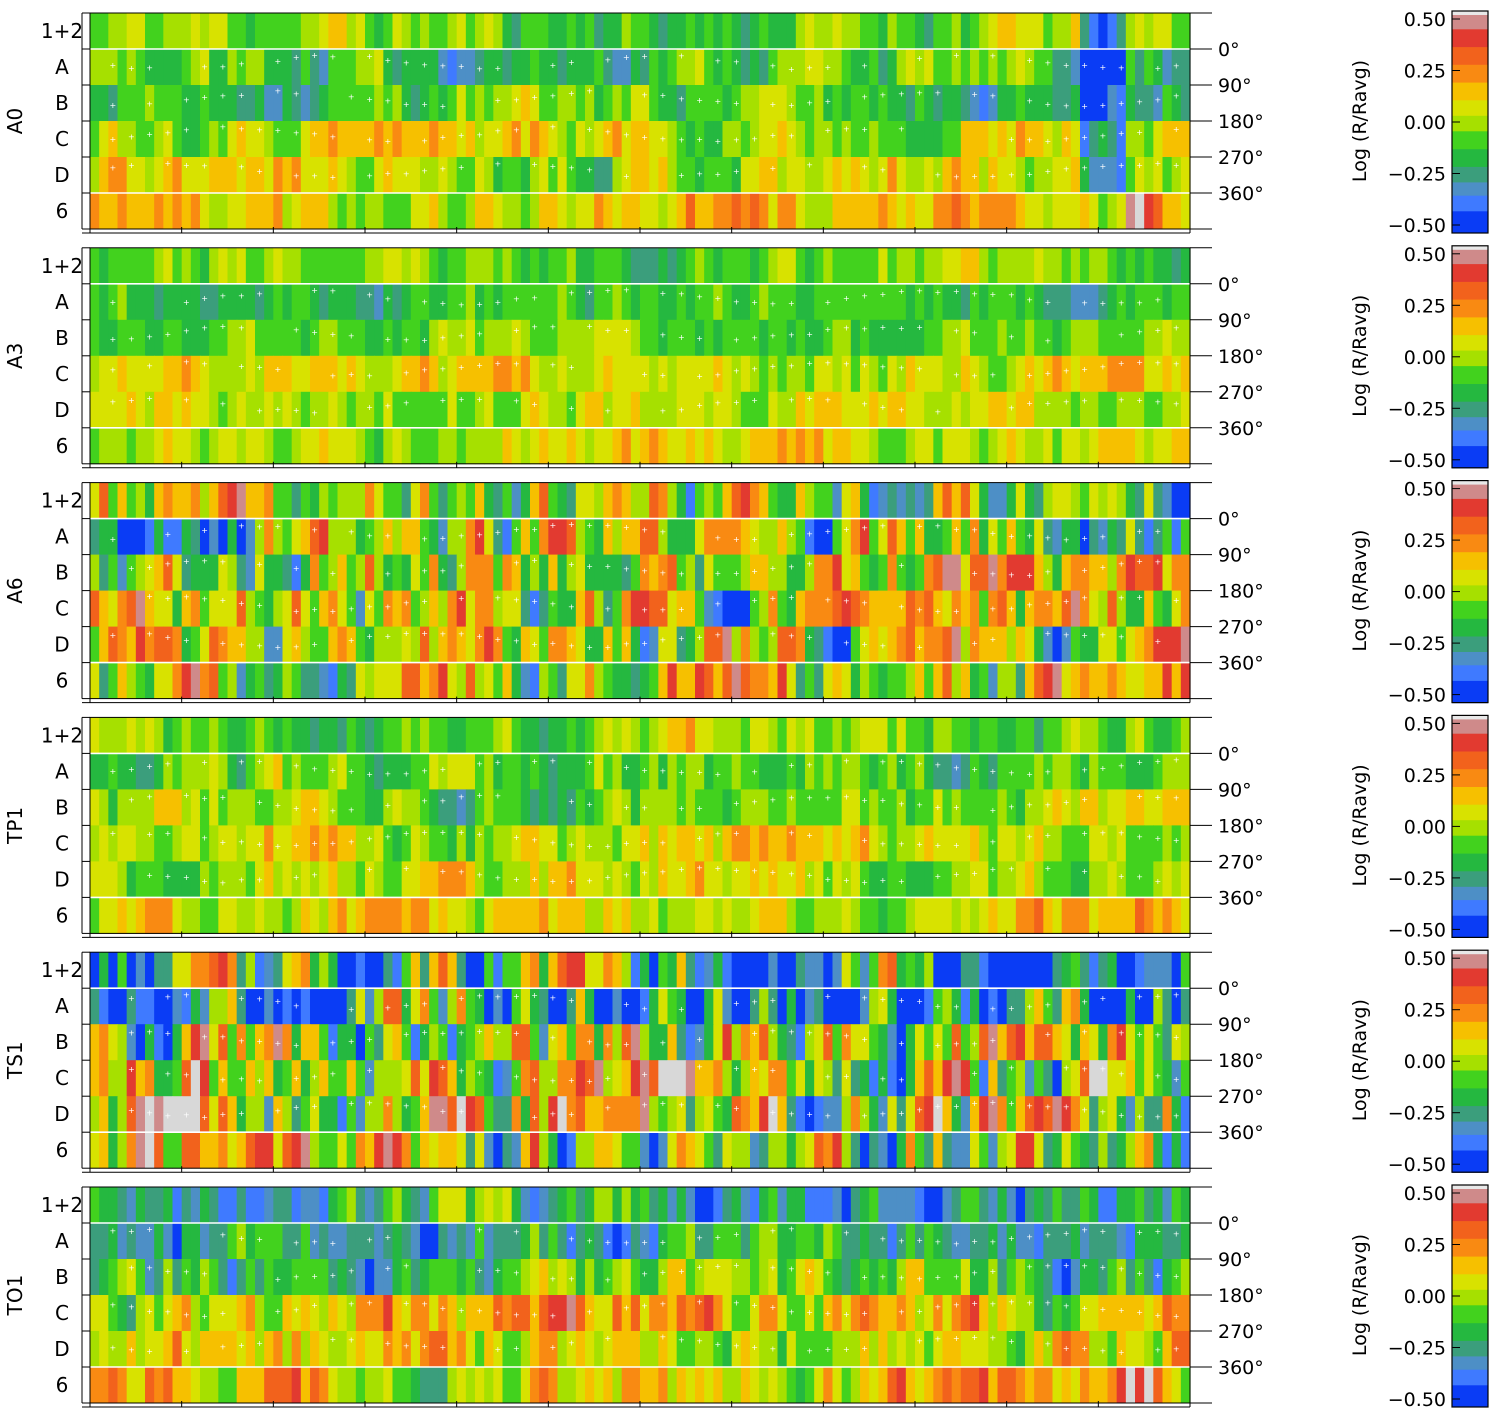 The image size is (1494, 1416). I want to click on colorbar-tick-label: 0.00, so click(1425, 123).